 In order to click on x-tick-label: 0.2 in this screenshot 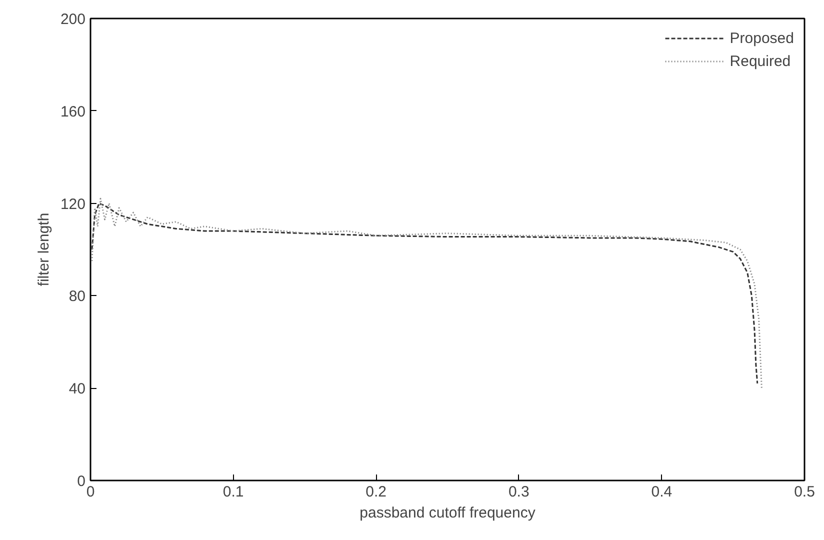, I will do `click(376, 492)`.